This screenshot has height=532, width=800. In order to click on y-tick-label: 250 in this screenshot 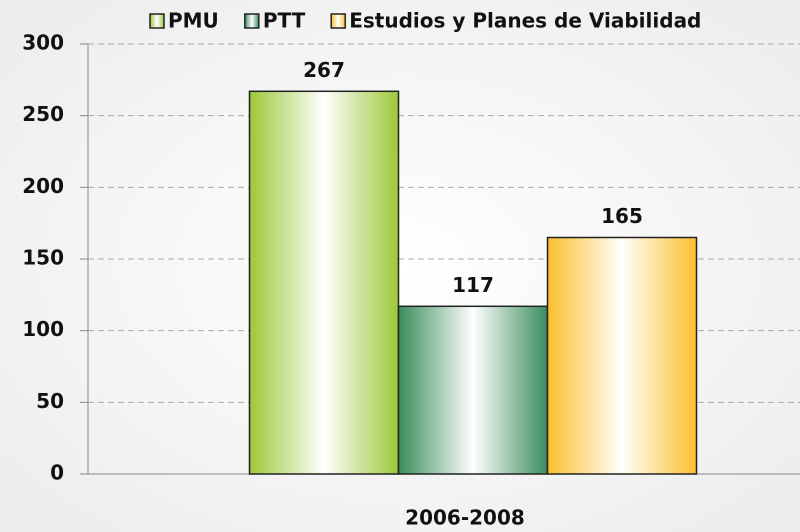, I will do `click(43, 114)`.